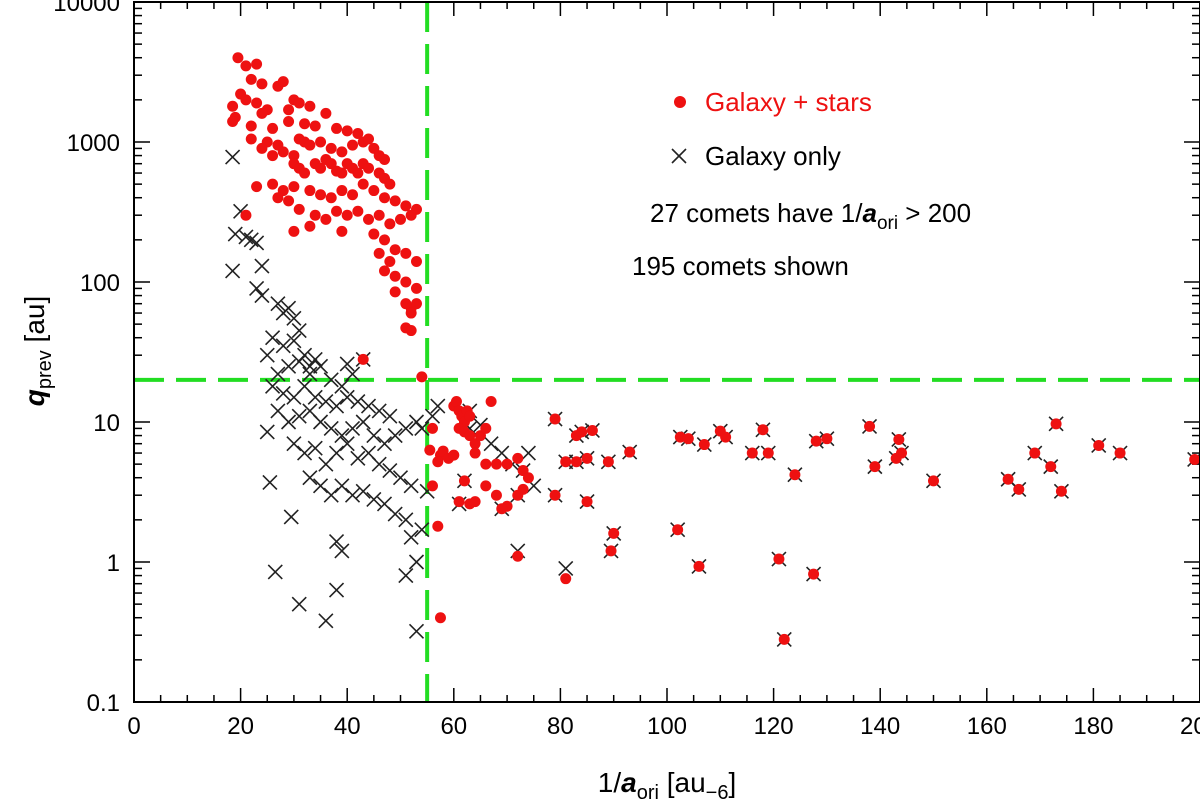 The width and height of the screenshot is (1200, 809). What do you see at coordinates (773, 156) in the screenshot?
I see `legend-label-galaxy-only: Galaxy only` at bounding box center [773, 156].